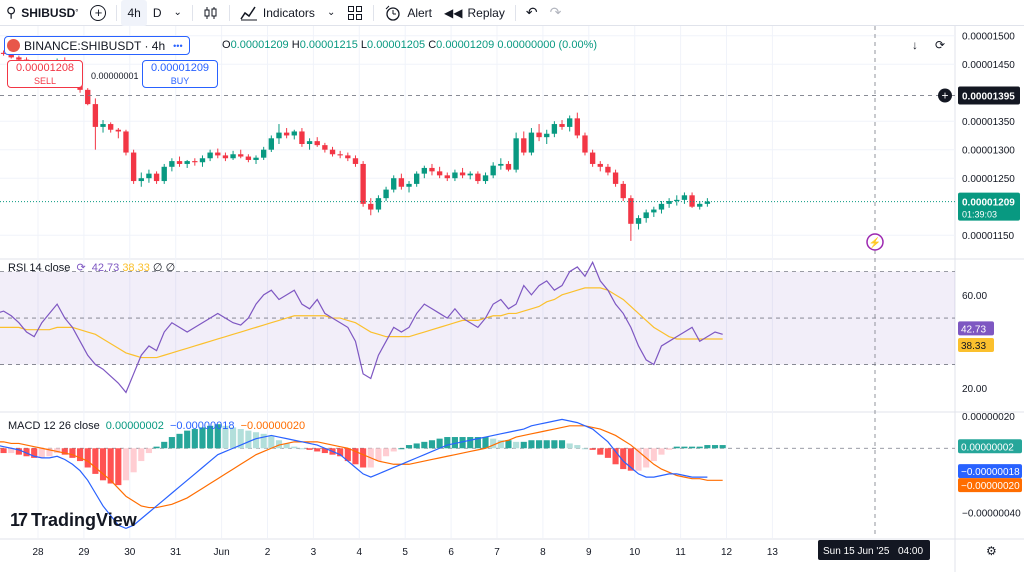 The height and width of the screenshot is (572, 1024). Describe the element at coordinates (178, 13) in the screenshot. I see `interval-dropdown: ⌄` at that location.